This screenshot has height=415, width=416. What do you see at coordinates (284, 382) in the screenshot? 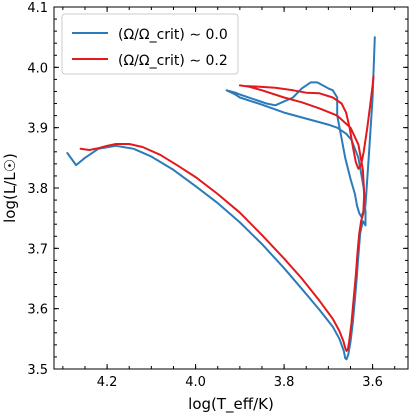
I see `x-tick-label: 3.8` at bounding box center [284, 382].